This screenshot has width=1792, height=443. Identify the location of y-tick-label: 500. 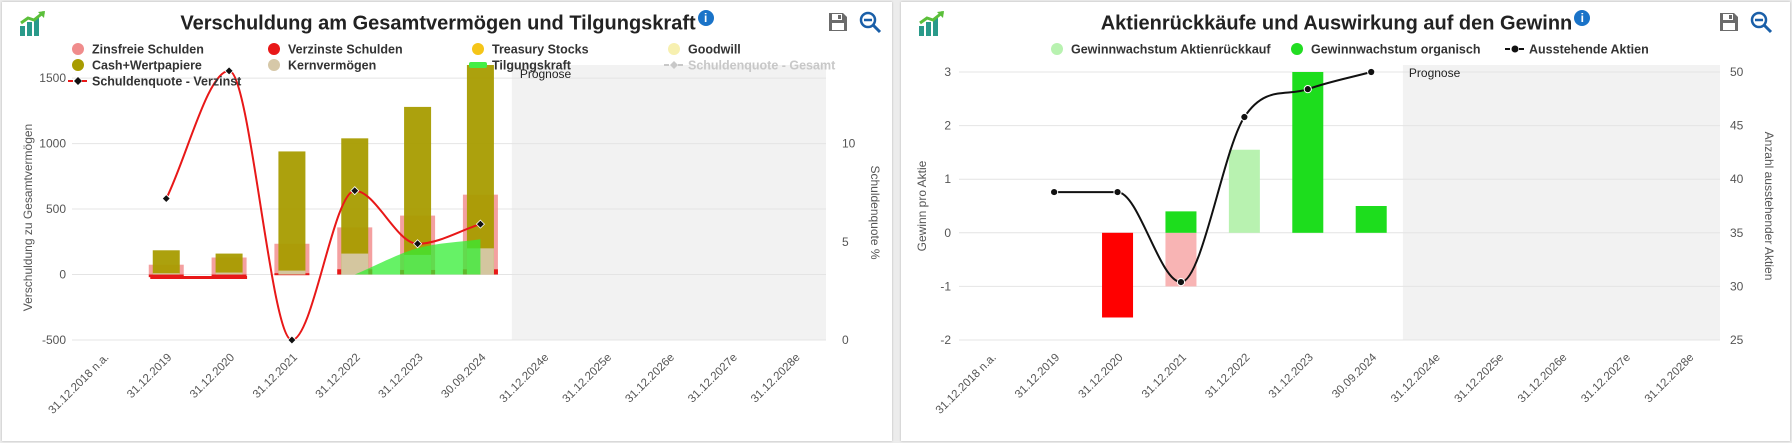
(56, 209).